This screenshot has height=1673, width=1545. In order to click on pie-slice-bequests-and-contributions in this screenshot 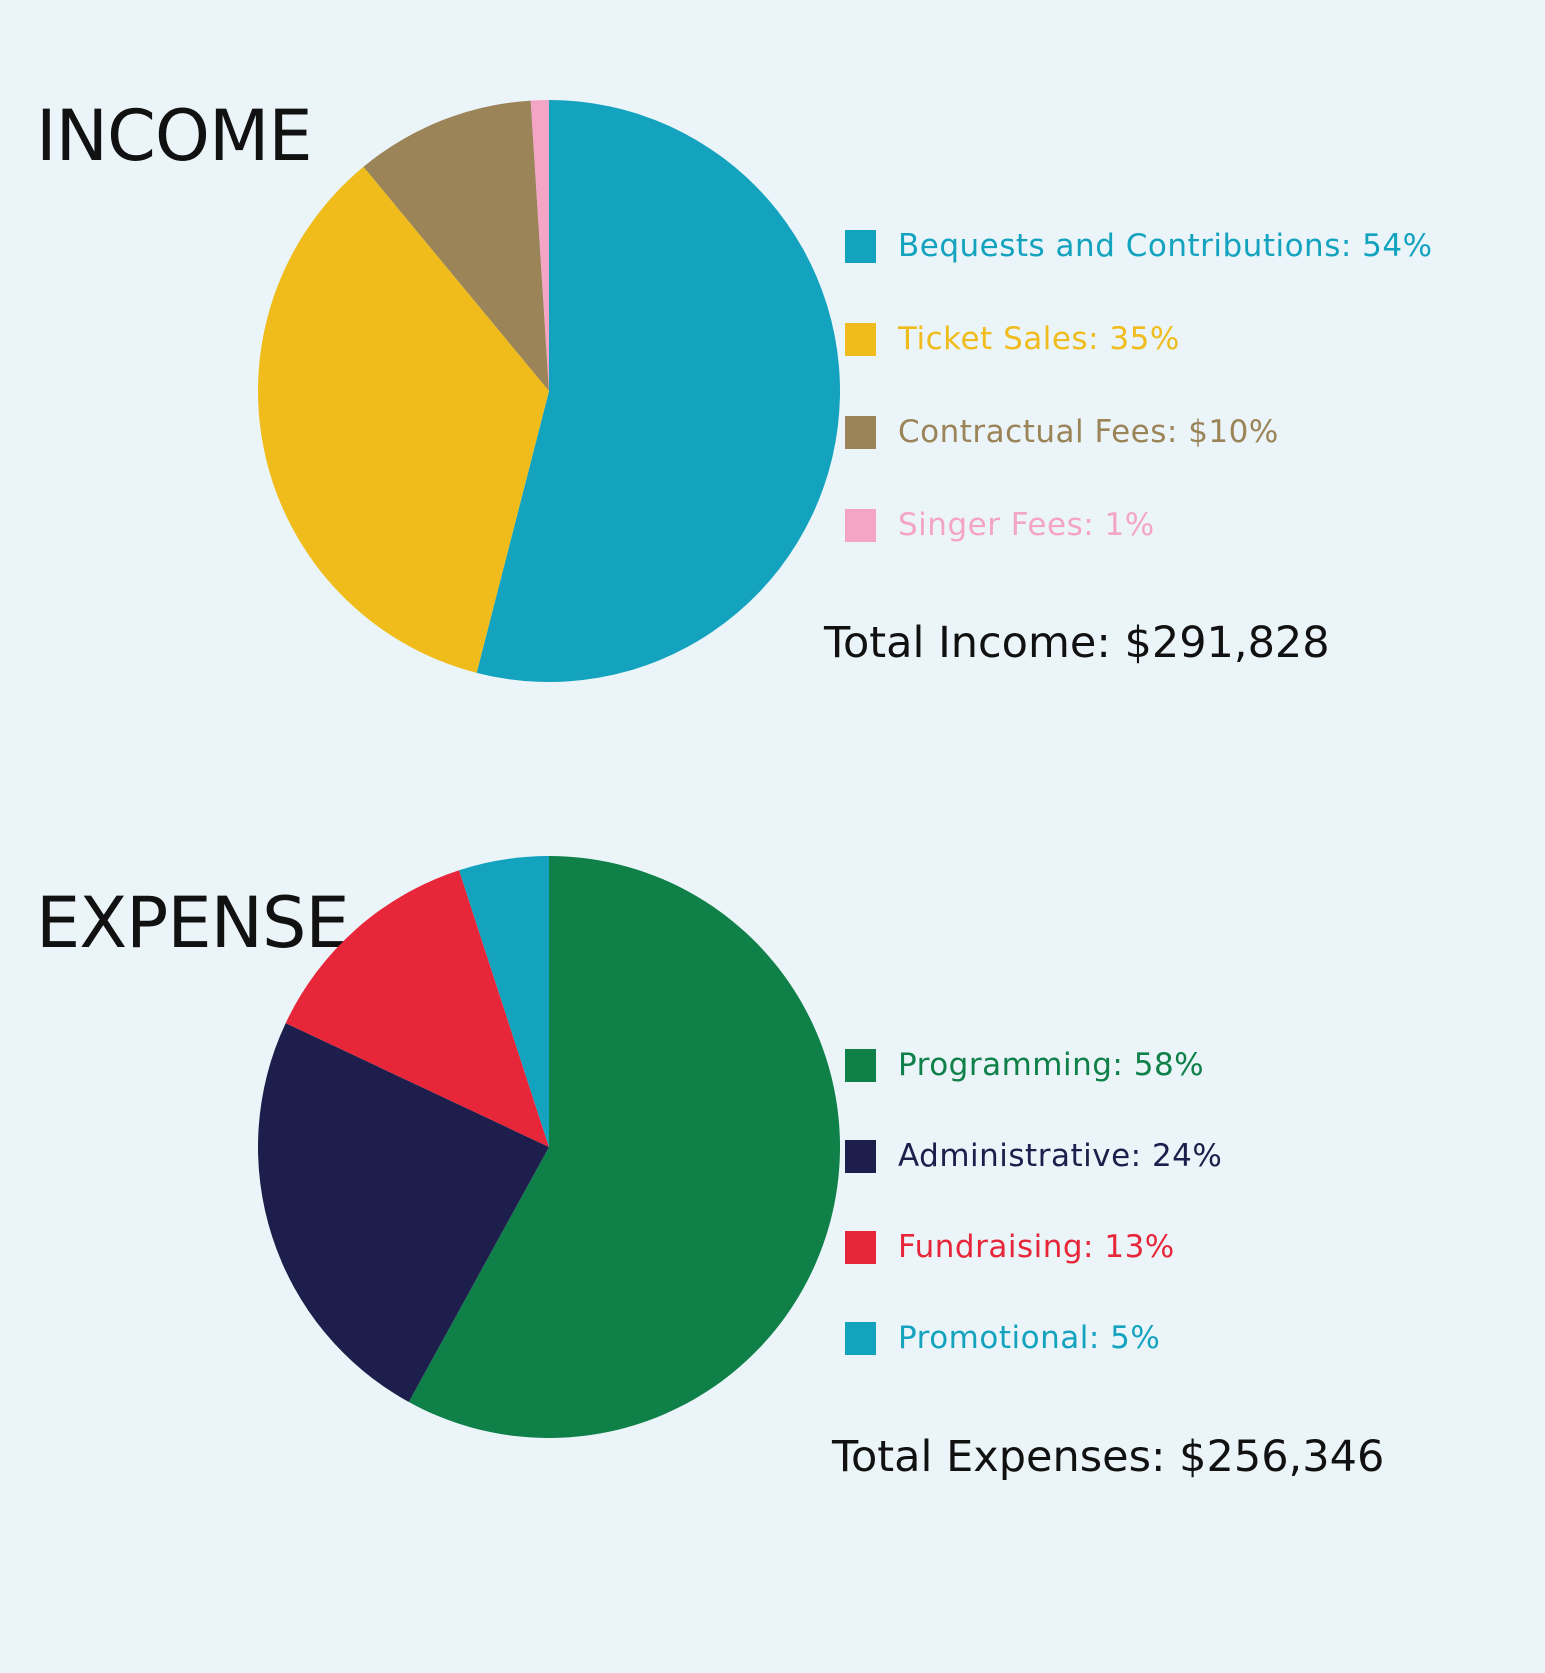, I will do `click(658, 391)`.